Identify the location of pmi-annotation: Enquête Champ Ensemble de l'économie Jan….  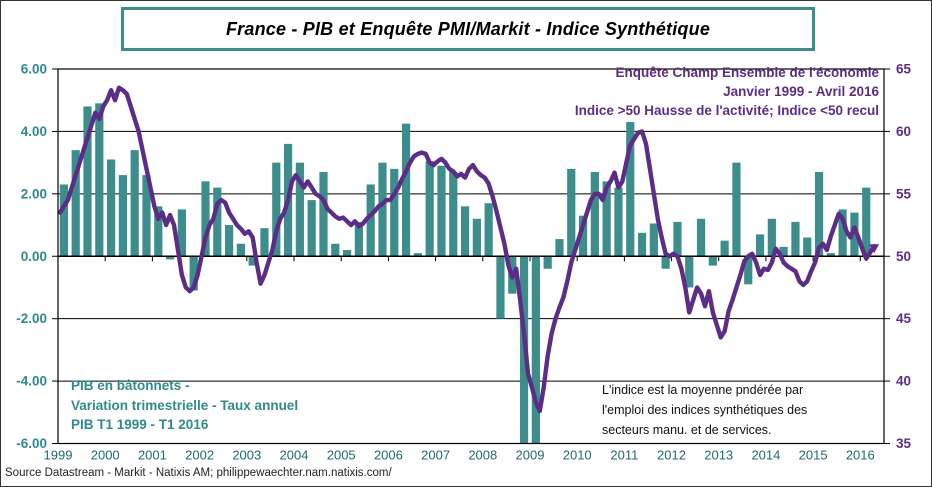
(727, 91).